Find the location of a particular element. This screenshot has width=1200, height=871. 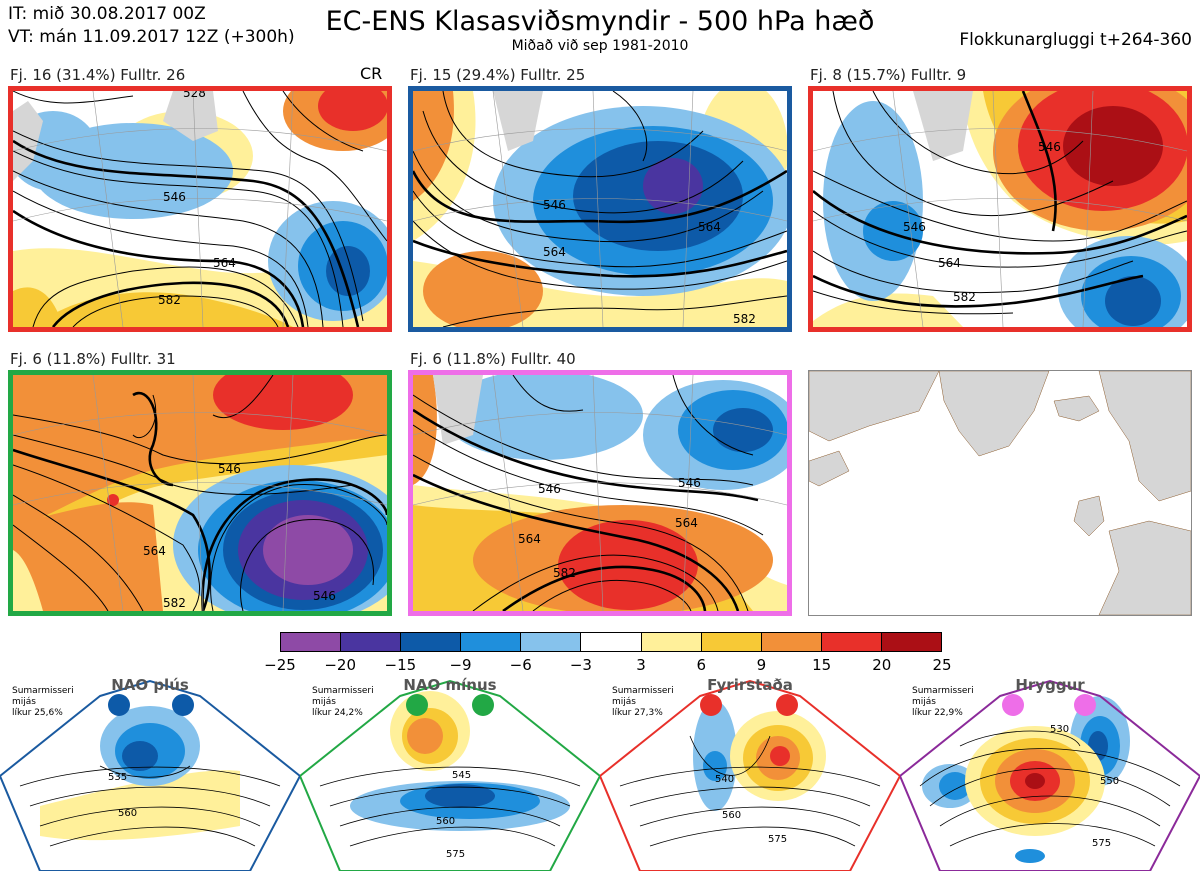

contour-label: 550 is located at coordinates (1109, 781).